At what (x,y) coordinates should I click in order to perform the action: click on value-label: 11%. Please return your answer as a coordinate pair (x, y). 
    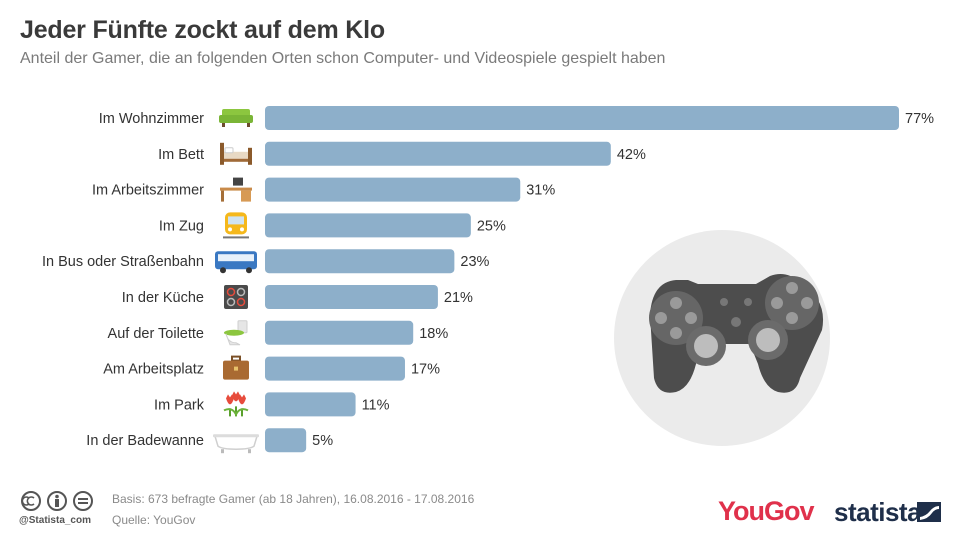
    Looking at the image, I should click on (376, 405).